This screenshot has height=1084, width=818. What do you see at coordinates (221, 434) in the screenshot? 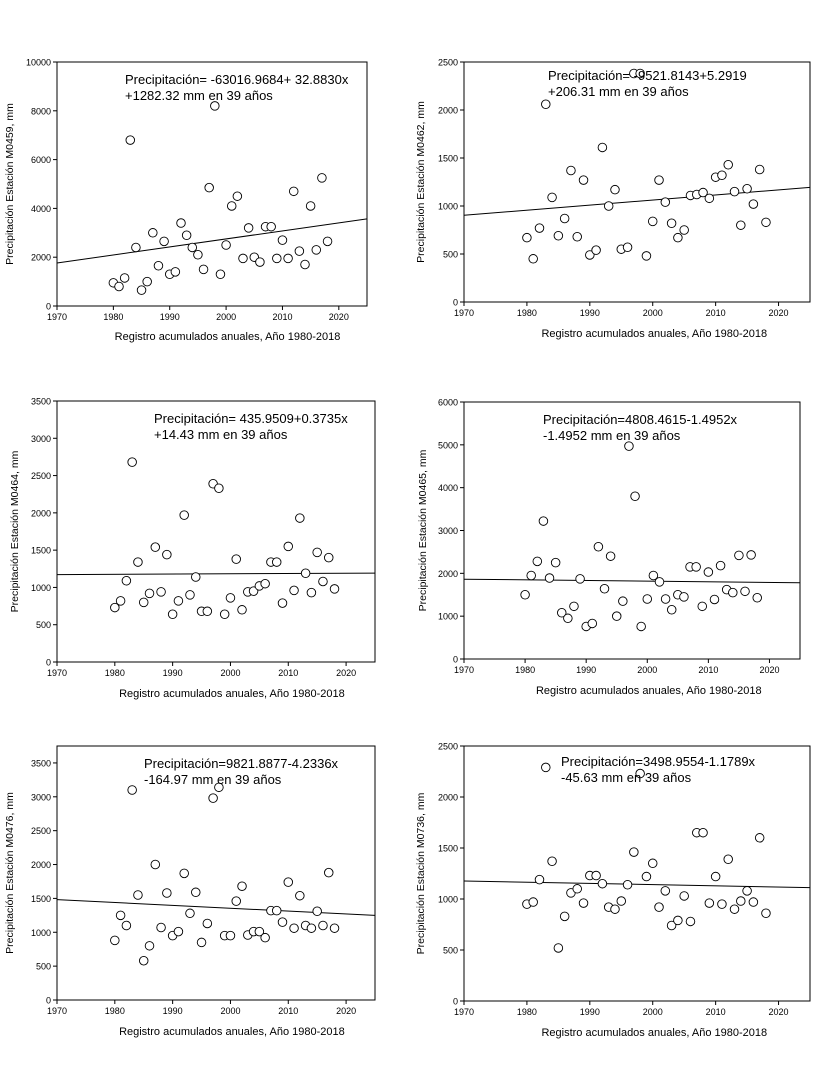
I see `trend-change-label: +14.43 mm en 39 años` at bounding box center [221, 434].